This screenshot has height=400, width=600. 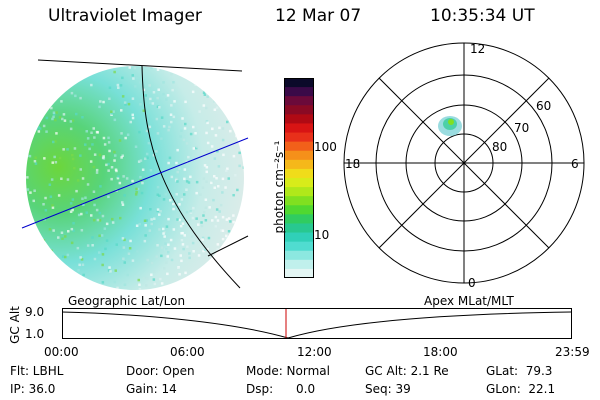 I want to click on status-door: Door: Open, so click(x=160, y=371).